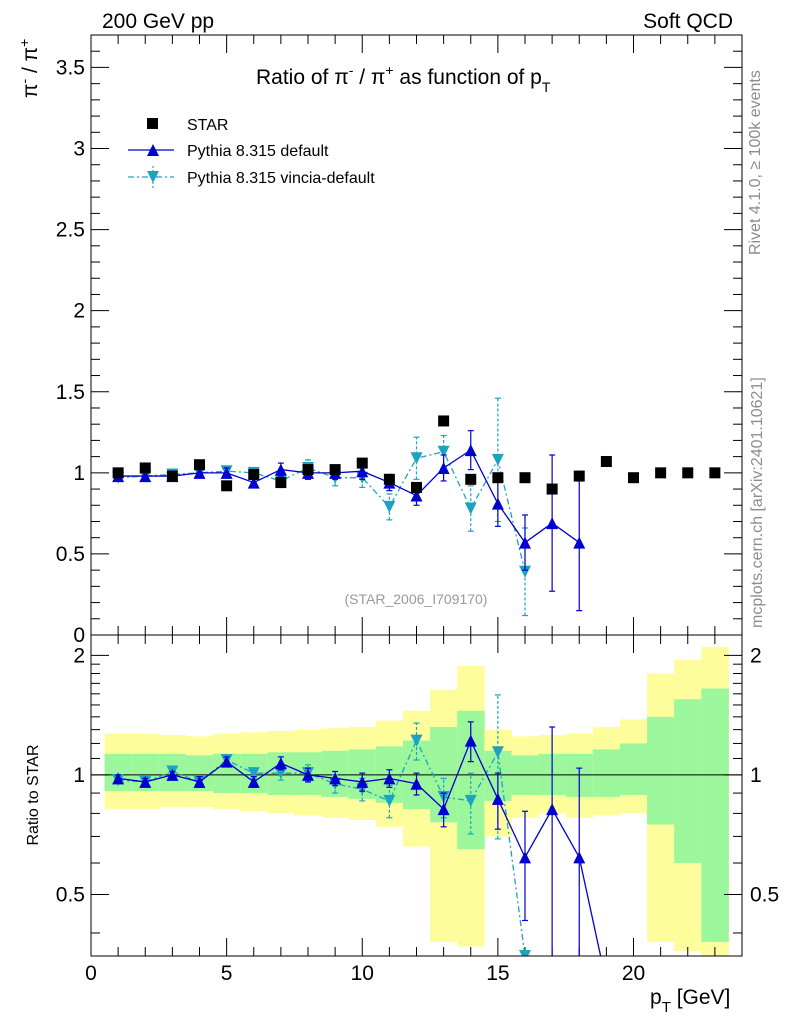 The width and height of the screenshot is (786, 1024). Describe the element at coordinates (701, 997) in the screenshot. I see `xlabel-unit: [GeV]` at that location.